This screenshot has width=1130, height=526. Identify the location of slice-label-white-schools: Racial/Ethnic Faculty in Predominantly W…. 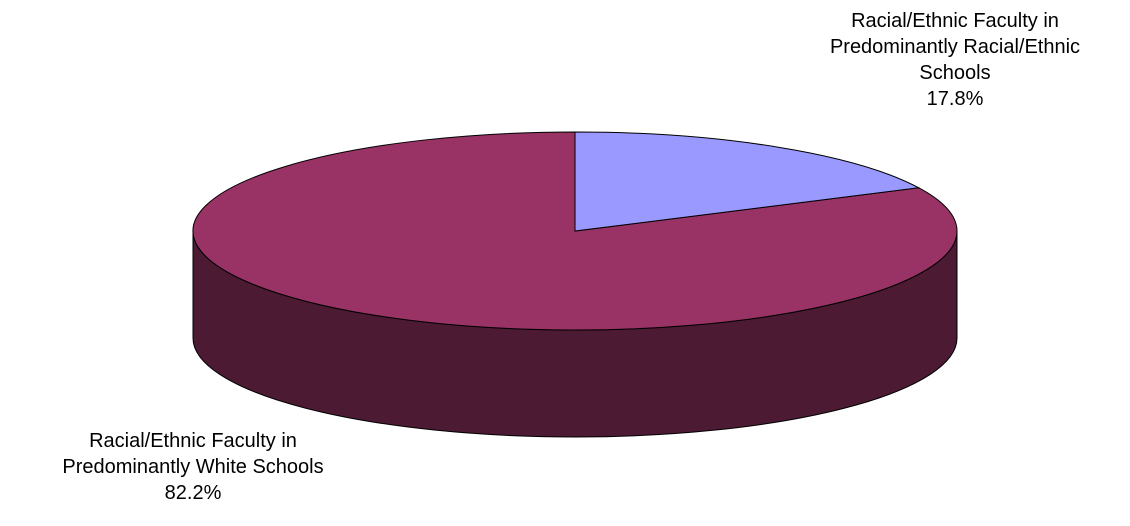
(193, 467).